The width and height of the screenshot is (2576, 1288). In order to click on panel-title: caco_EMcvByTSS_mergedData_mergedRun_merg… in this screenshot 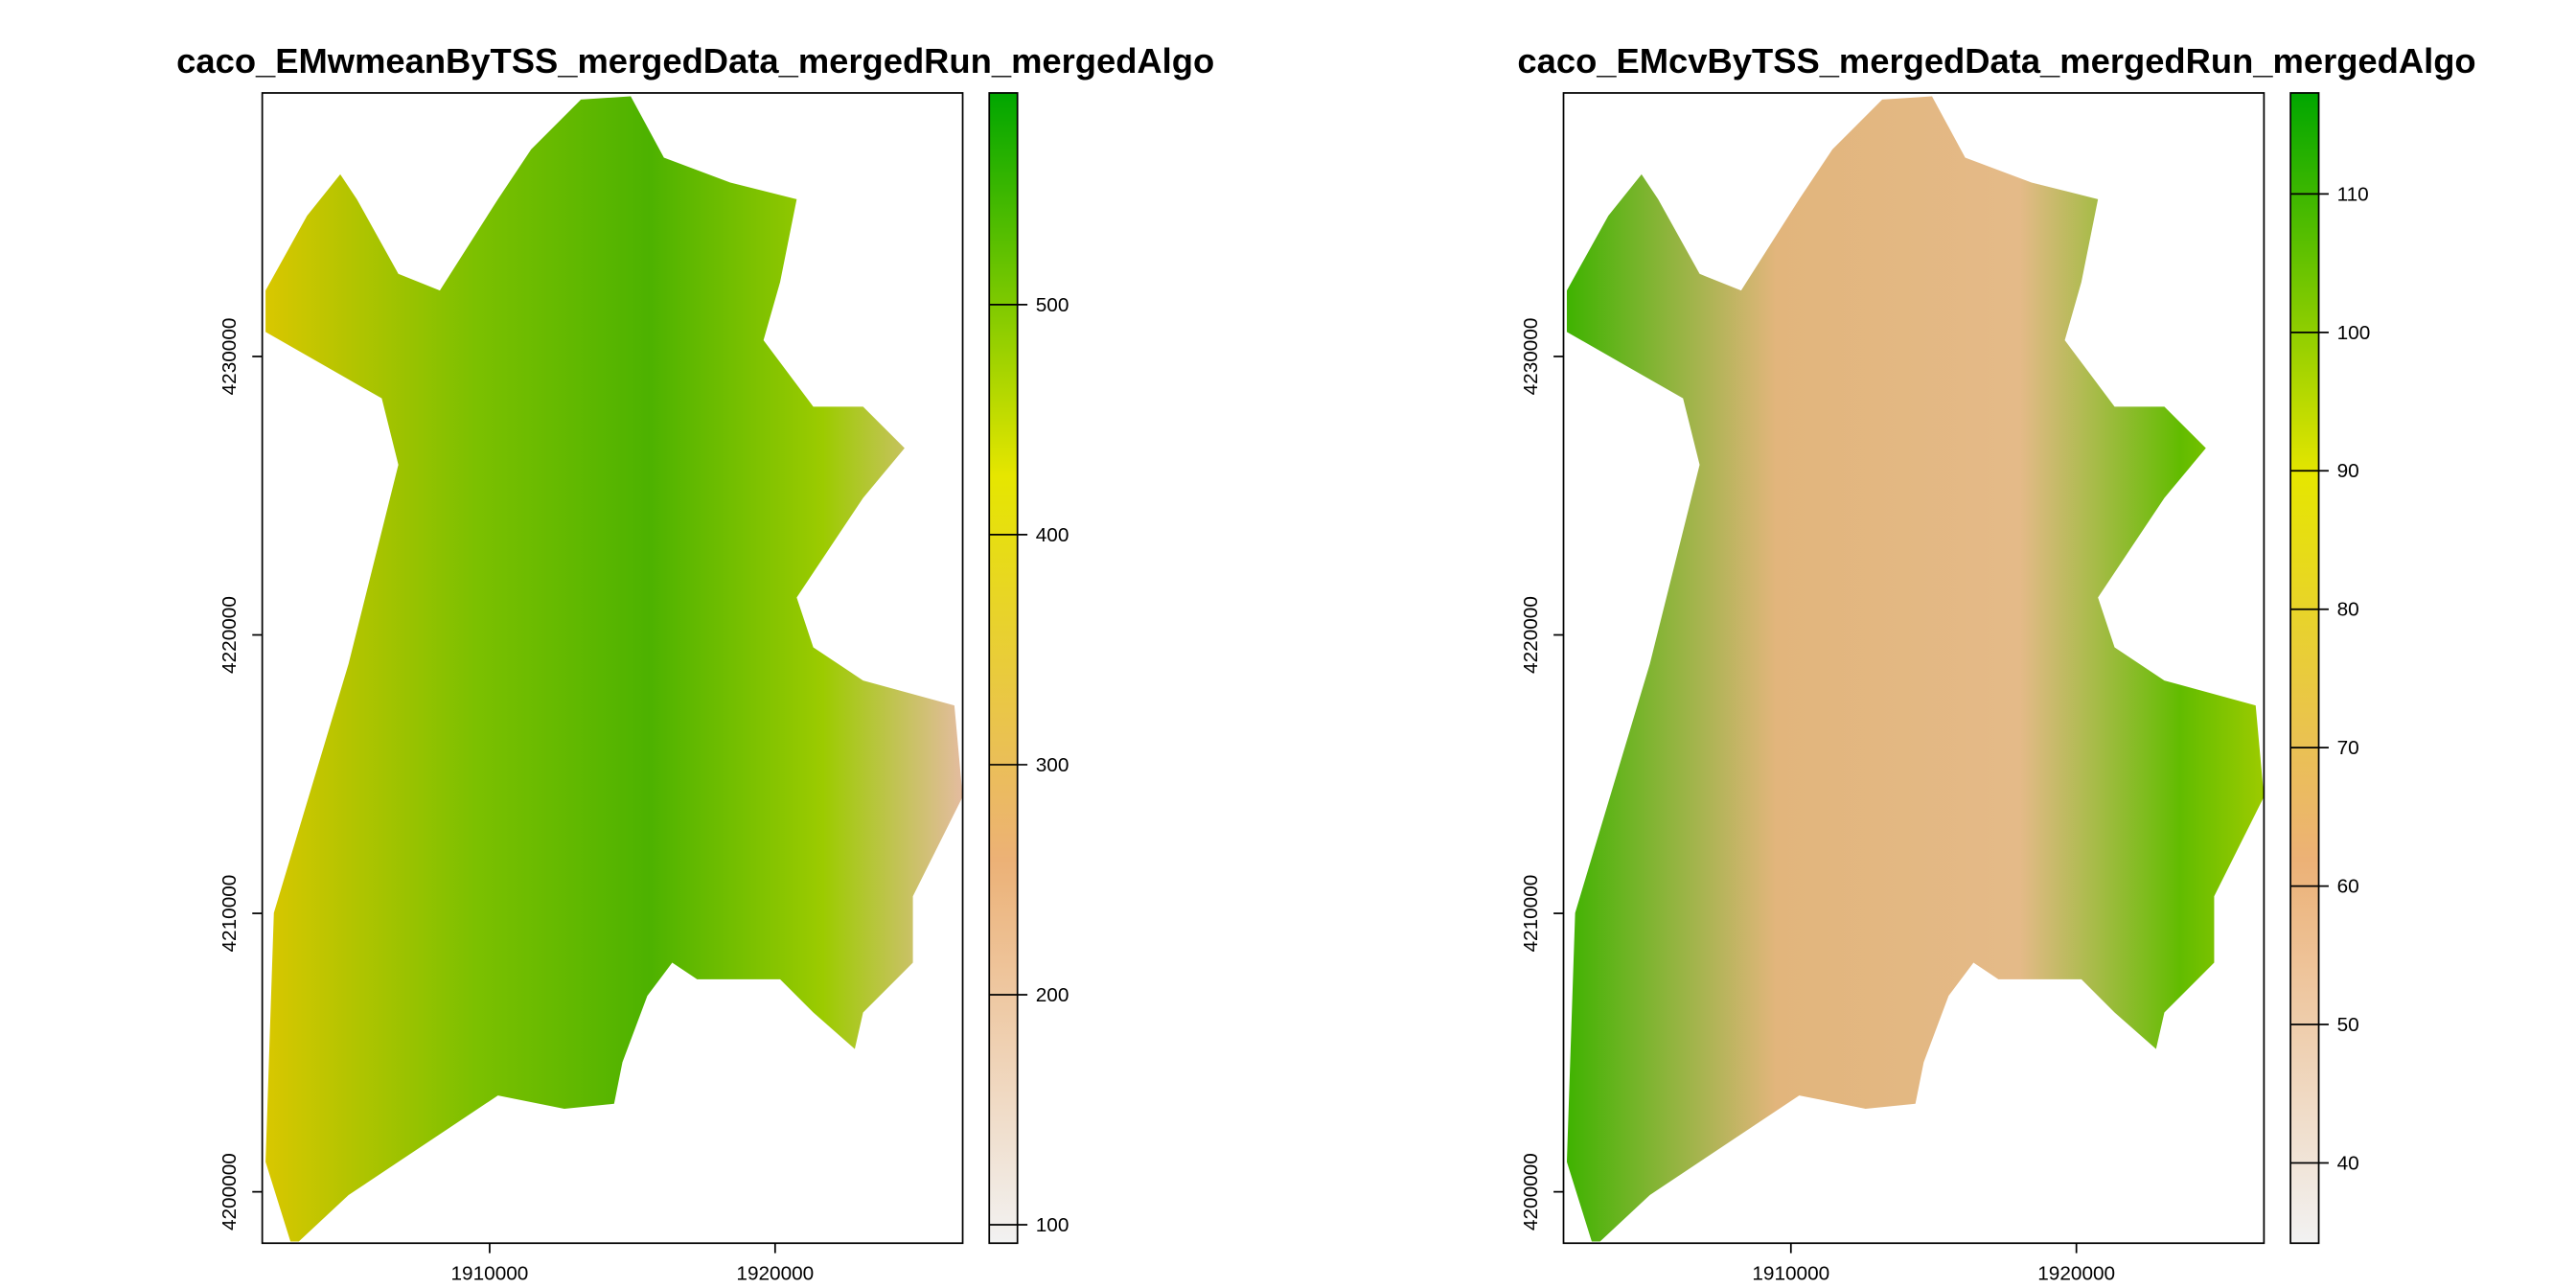, I will do `click(1996, 60)`.